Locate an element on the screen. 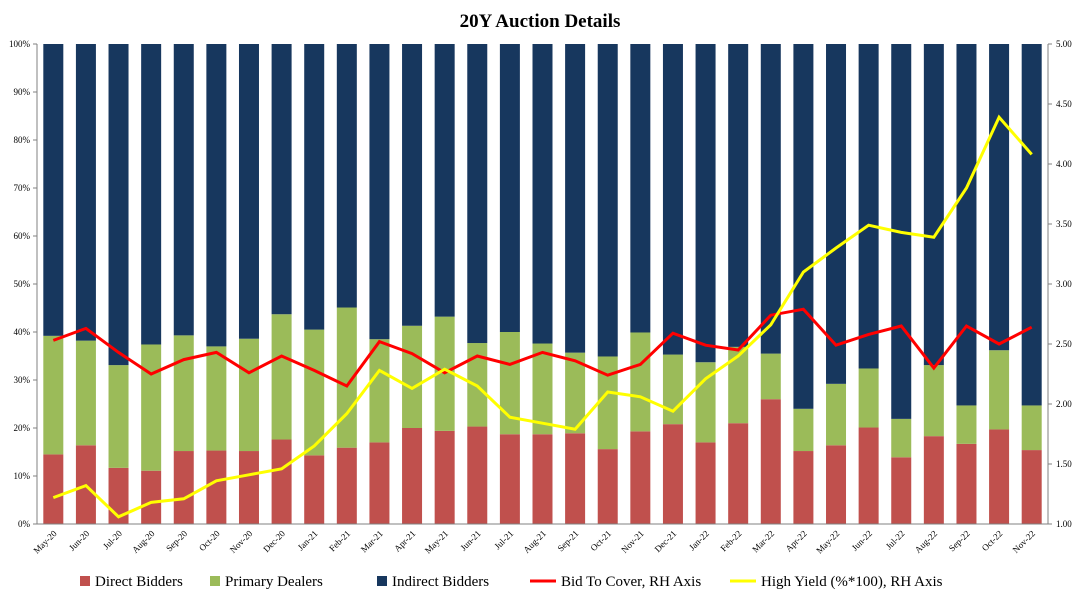  right-tick-label: 1.00 is located at coordinates (1064, 524).